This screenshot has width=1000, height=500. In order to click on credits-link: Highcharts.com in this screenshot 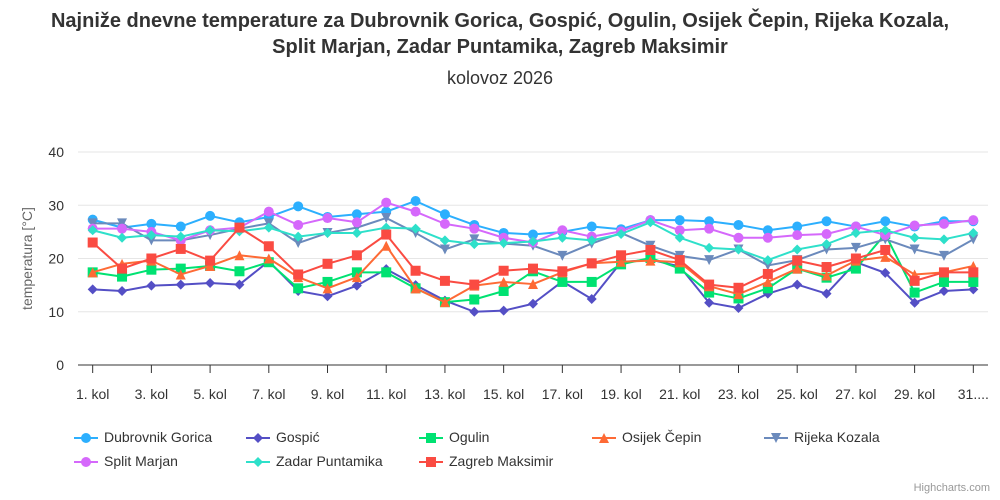, I will do `click(951, 488)`.